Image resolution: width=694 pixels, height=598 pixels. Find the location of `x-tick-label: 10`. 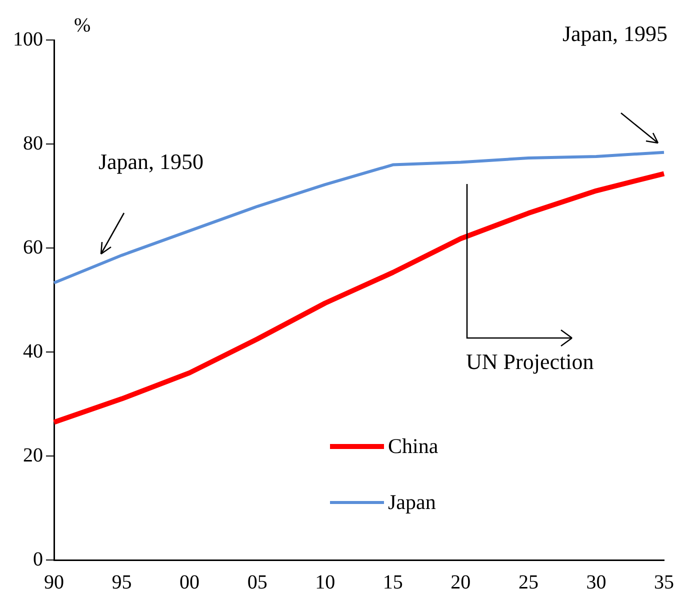

x-tick-label: 10 is located at coordinates (325, 582).